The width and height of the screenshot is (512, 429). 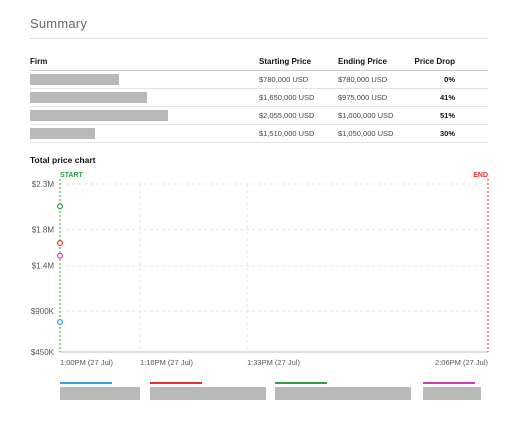 I want to click on starting-price-cell: $1,510,000 USD, so click(x=298, y=133).